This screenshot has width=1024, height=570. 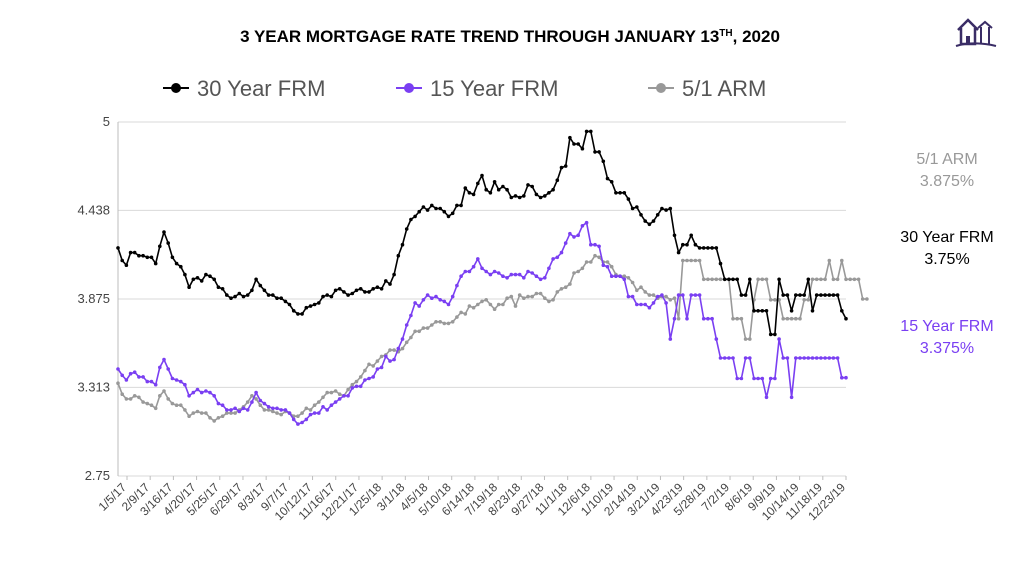 I want to click on legend-label: 30 Year FRM, so click(x=261, y=88).